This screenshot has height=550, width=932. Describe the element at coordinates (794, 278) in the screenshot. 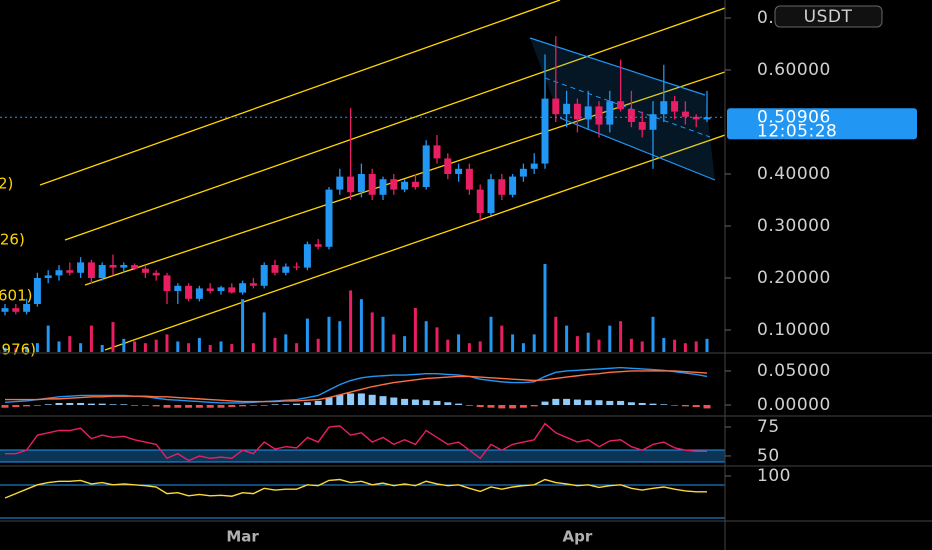

I see `y-tick-label: 0.20000` at that location.